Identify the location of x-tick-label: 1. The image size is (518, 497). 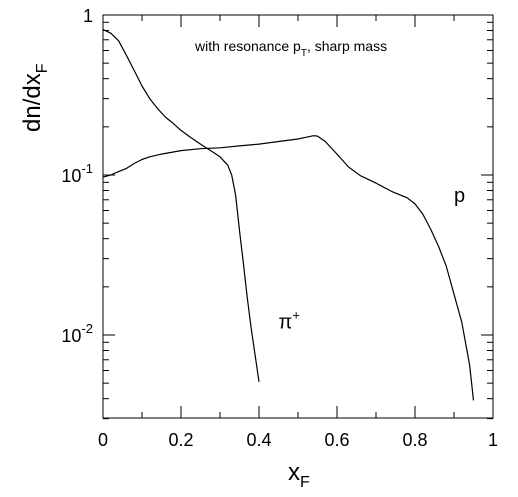
(493, 440).